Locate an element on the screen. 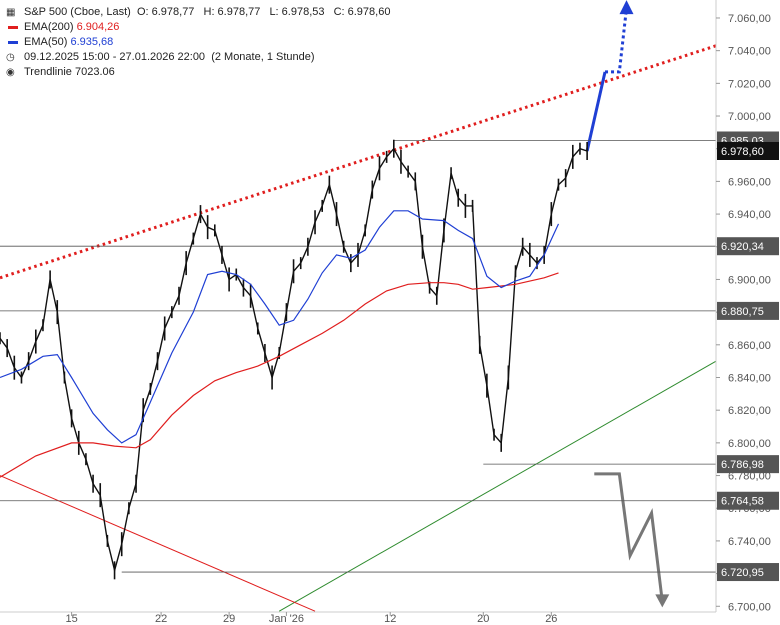 Image resolution: width=780 pixels, height=625 pixels. y-tick-label: 6.840,00 is located at coordinates (749, 378).